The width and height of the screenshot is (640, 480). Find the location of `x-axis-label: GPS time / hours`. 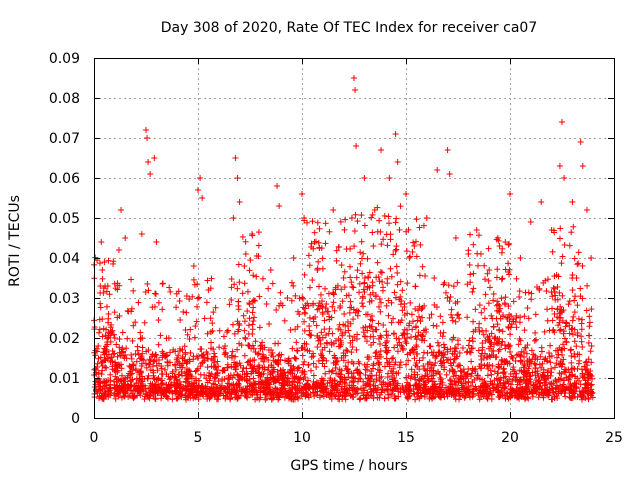

x-axis-label: GPS time / hours is located at coordinates (348, 466).